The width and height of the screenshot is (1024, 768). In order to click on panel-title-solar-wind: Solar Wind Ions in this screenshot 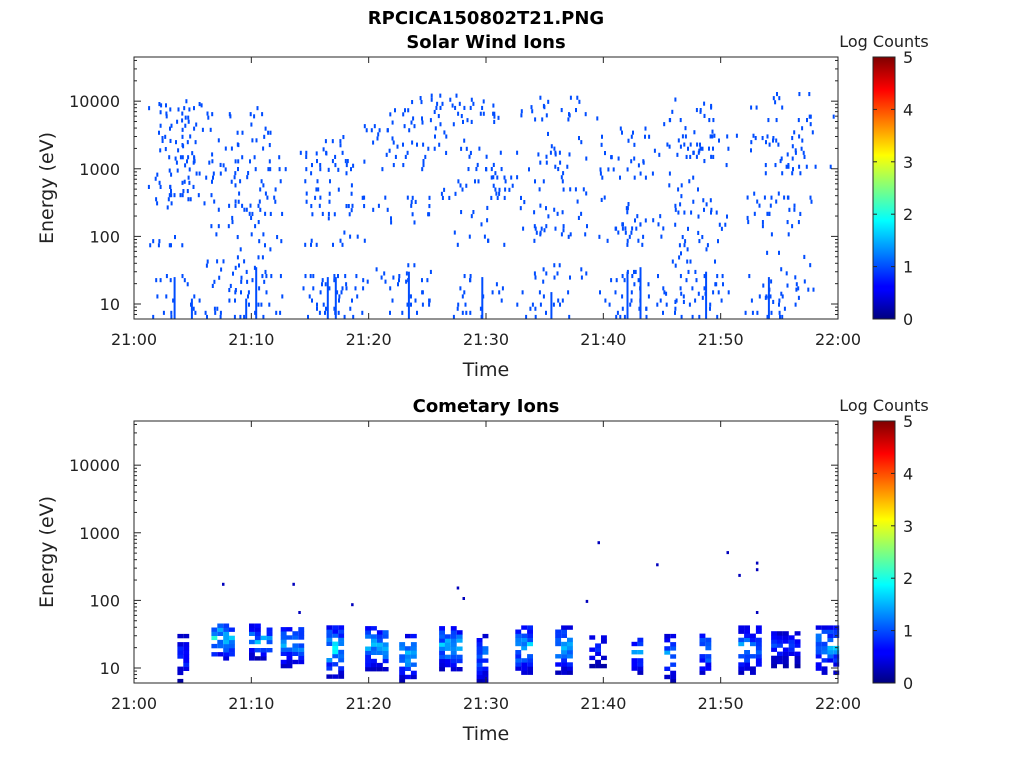, I will do `click(485, 42)`.